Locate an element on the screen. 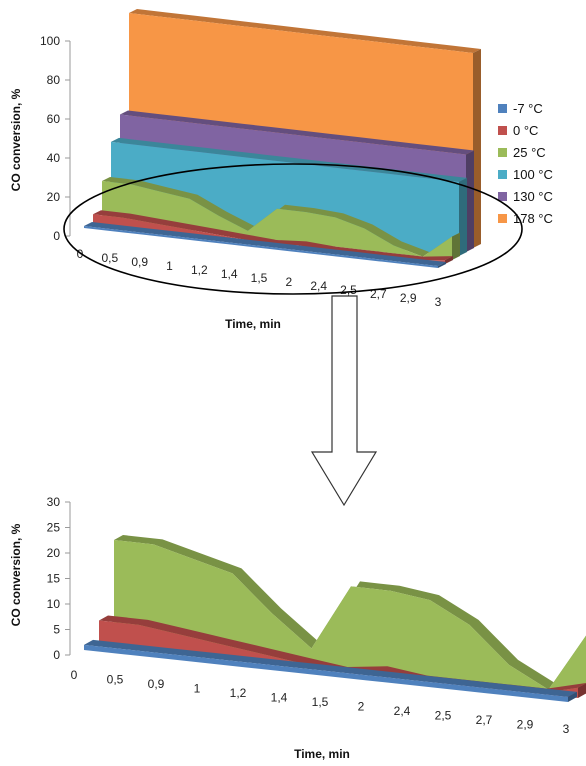  legend-item: 178 °C is located at coordinates (525, 218).